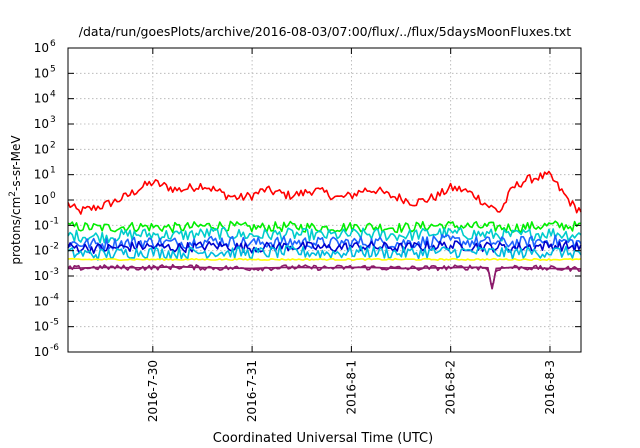 Image resolution: width=640 pixels, height=448 pixels. I want to click on y-tick-exponent: 2, so click(53, 145).